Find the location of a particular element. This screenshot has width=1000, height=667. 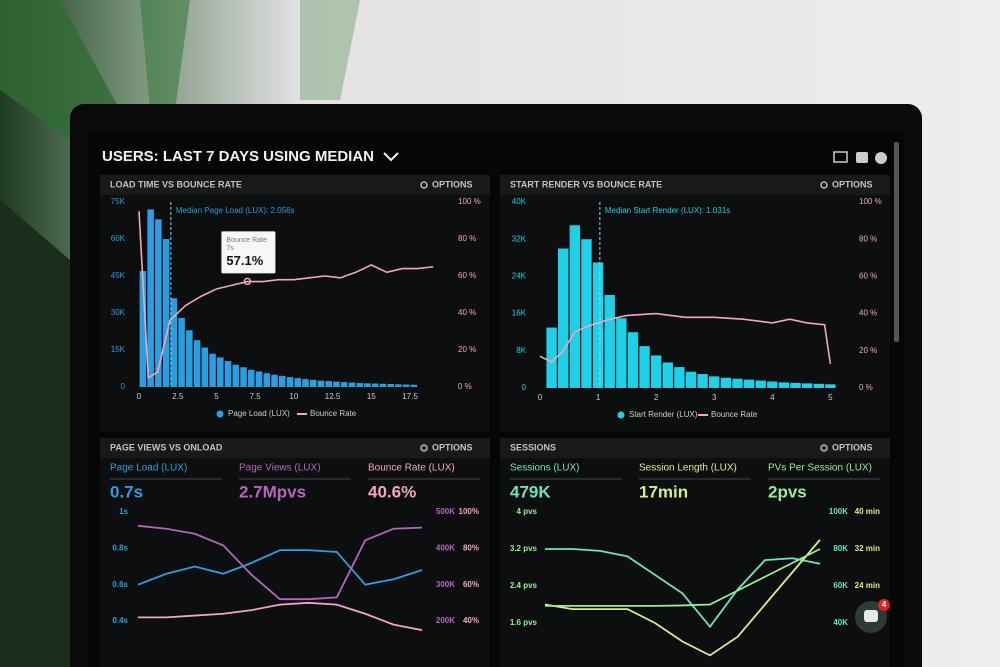

y-tick-label: 3.2 pvs is located at coordinates (524, 548).